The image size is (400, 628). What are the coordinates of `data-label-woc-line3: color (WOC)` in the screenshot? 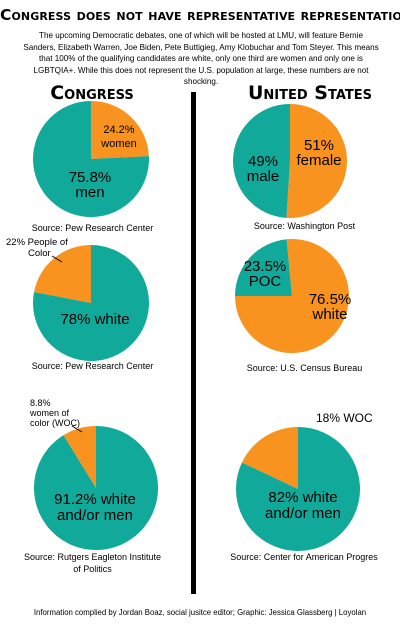 It's located at (55, 423).